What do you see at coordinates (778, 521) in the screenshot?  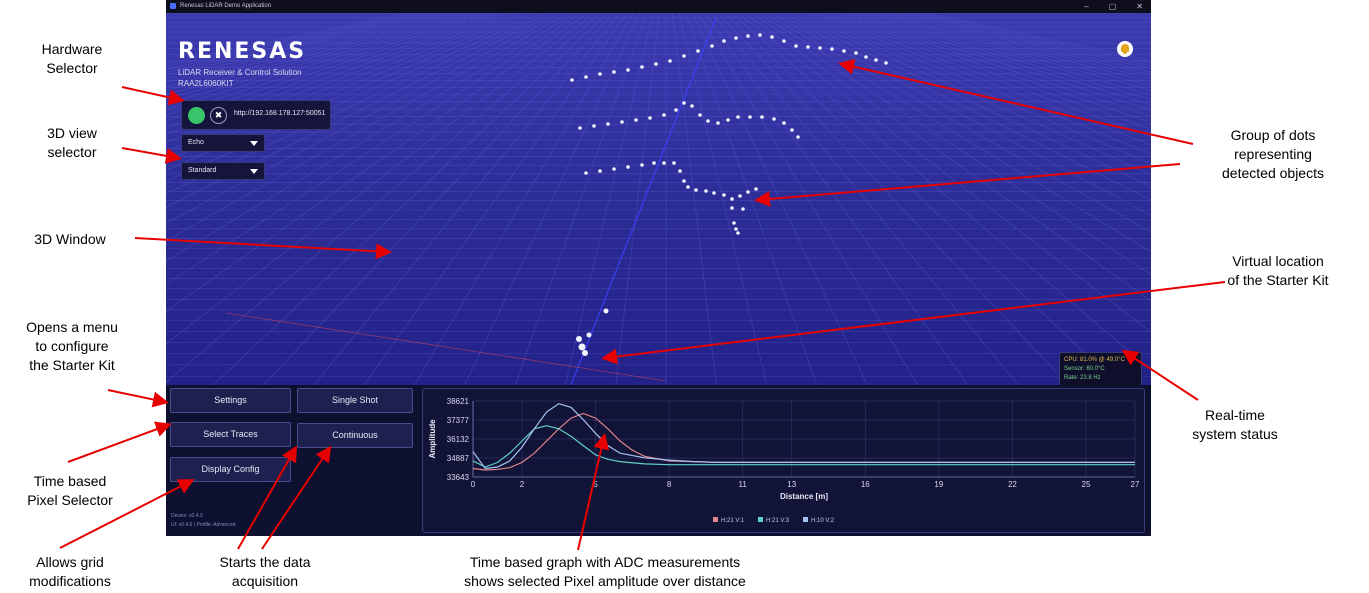 I see `legend-entry: H:21 V:3` at bounding box center [778, 521].